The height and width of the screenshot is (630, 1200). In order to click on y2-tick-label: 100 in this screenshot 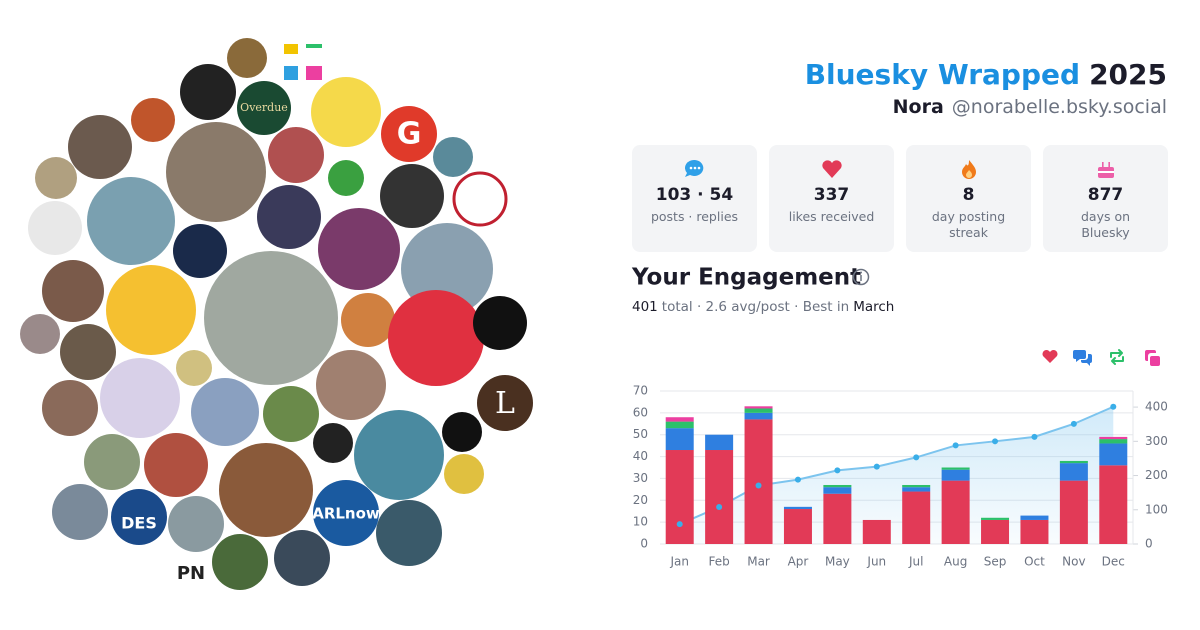, I will do `click(1156, 509)`.